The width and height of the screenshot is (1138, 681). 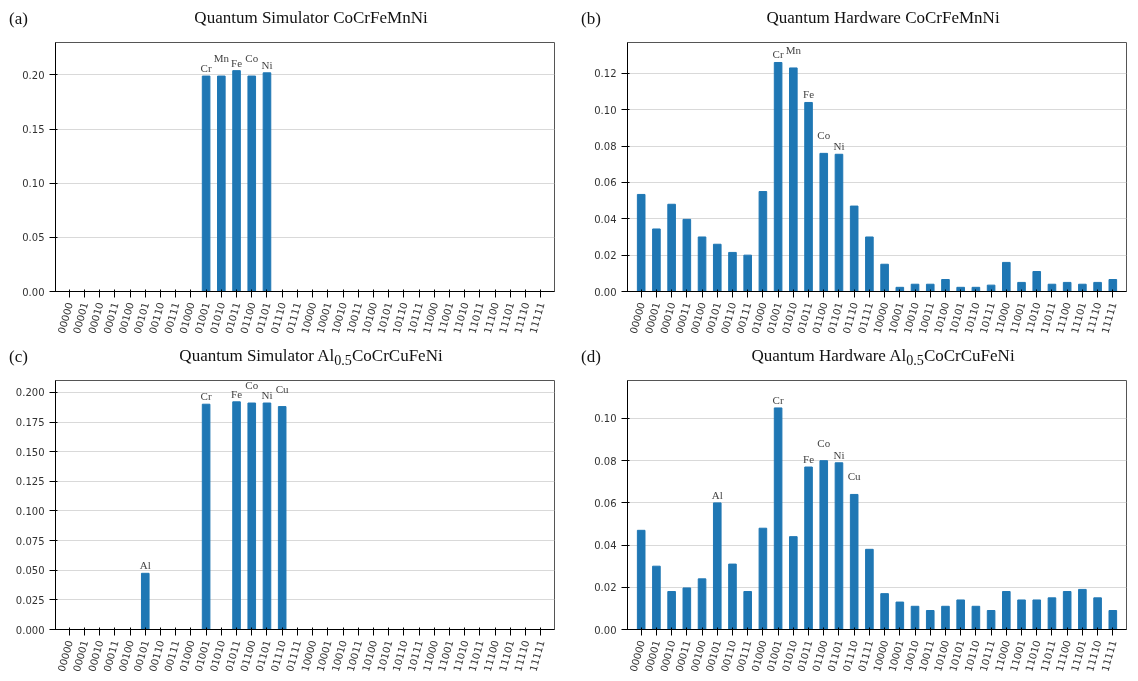 I want to click on y-tick-label: 0.175, so click(x=30, y=422).